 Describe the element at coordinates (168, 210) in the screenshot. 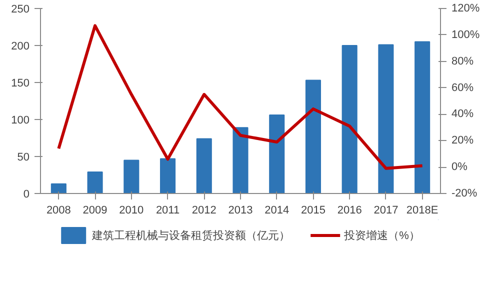

I see `x-tick-label: 2011` at that location.